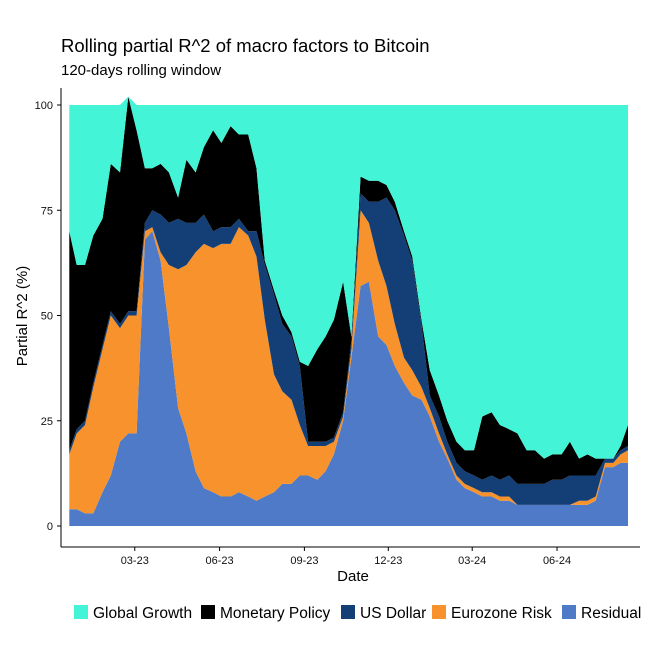 The image size is (661, 661). I want to click on y-tick-label: 100, so click(44, 106).